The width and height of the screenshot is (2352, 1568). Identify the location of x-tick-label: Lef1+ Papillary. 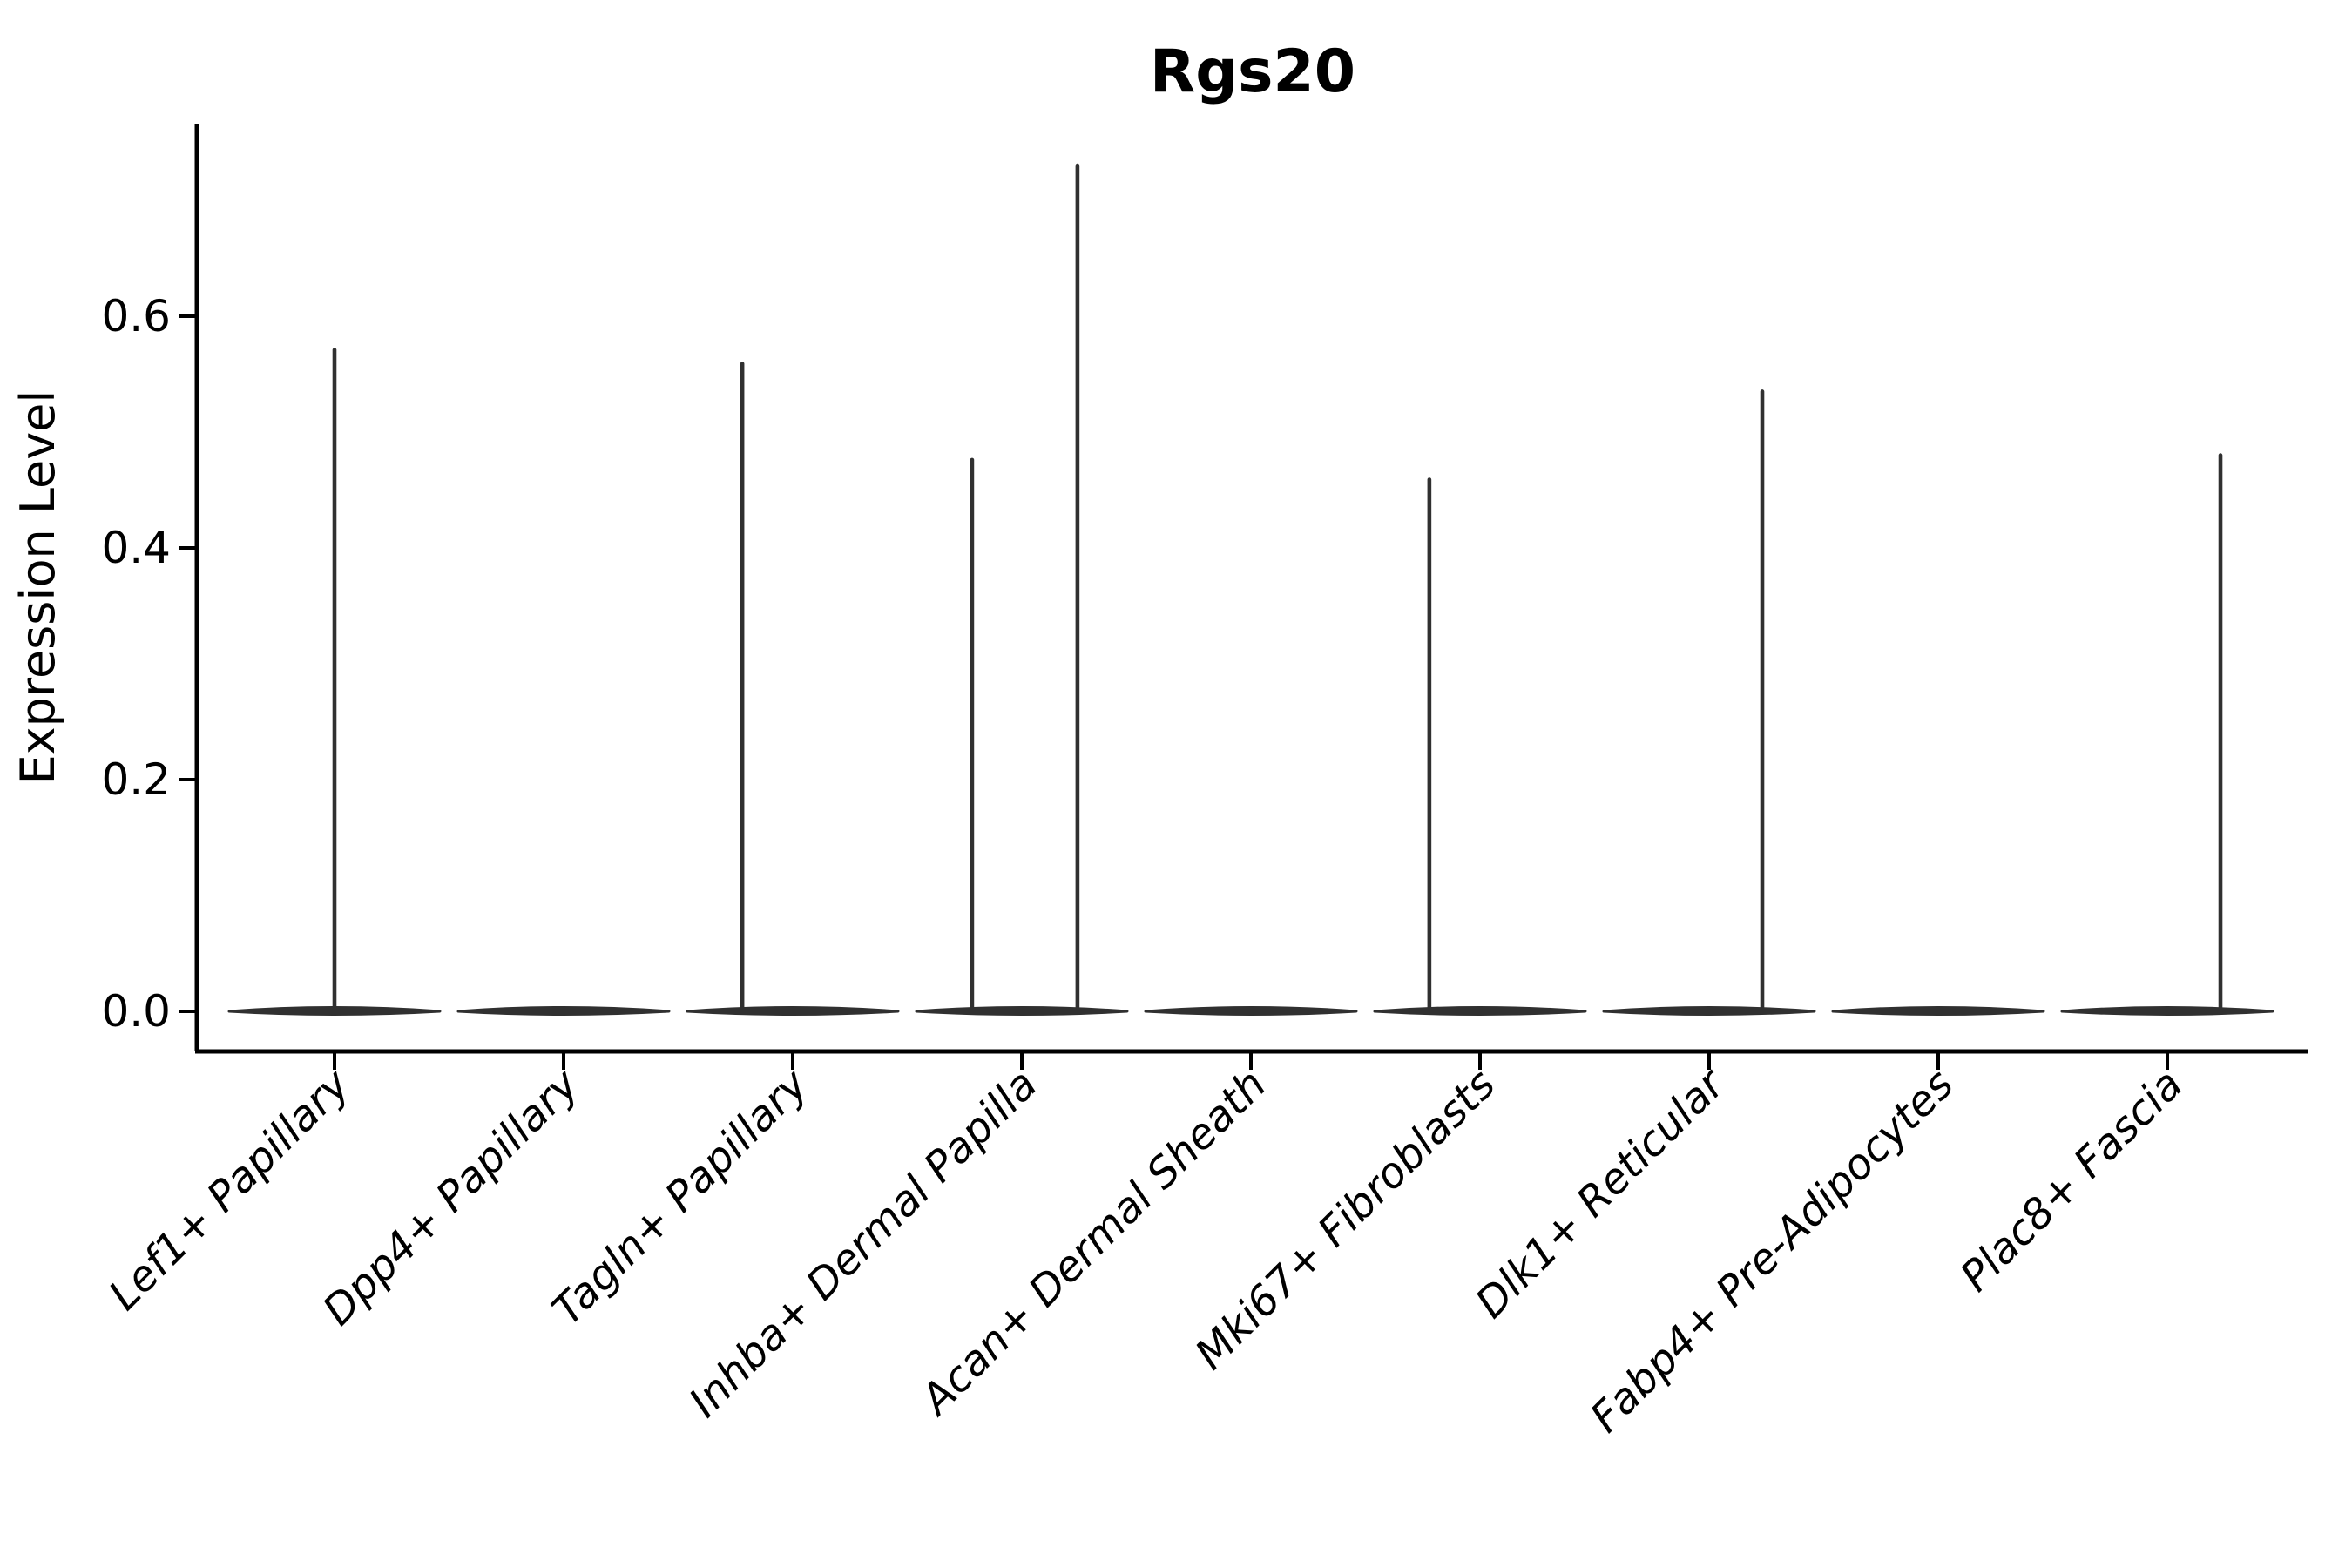
(230, 1189).